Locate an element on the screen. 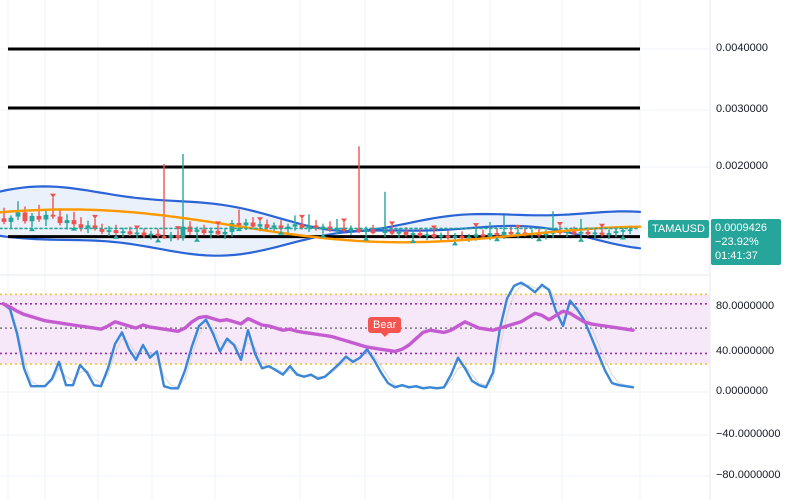  bollinger-band-fill is located at coordinates (320, 221).